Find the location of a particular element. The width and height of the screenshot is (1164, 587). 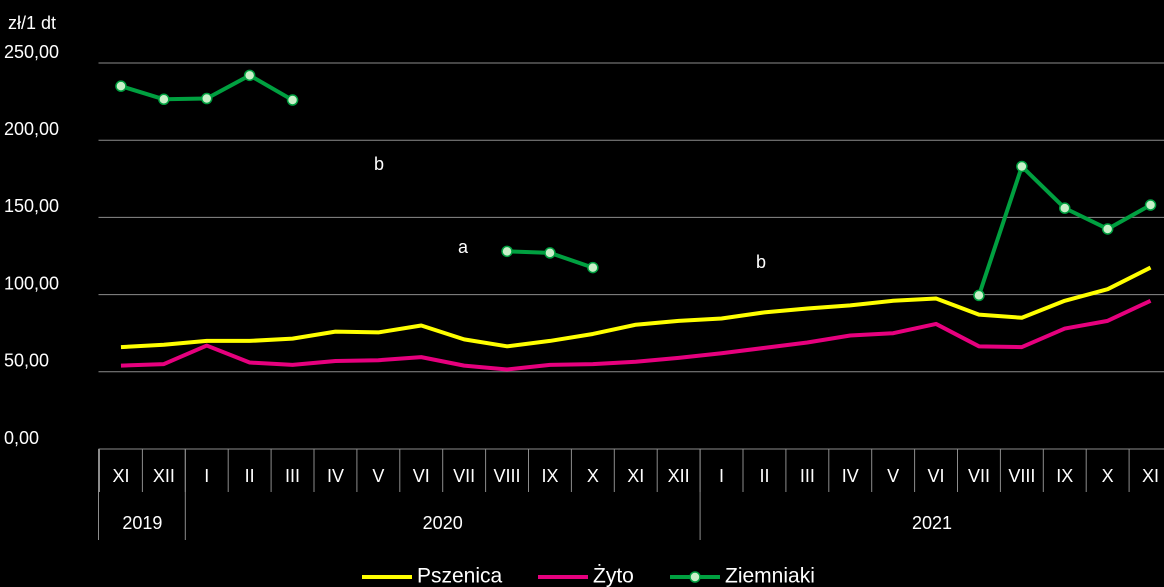

year-label: 2020 is located at coordinates (443, 523).